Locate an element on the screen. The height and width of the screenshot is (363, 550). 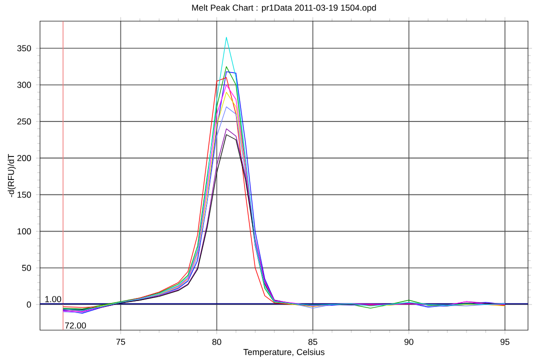
y-tick-label: 250 is located at coordinates (24, 121).